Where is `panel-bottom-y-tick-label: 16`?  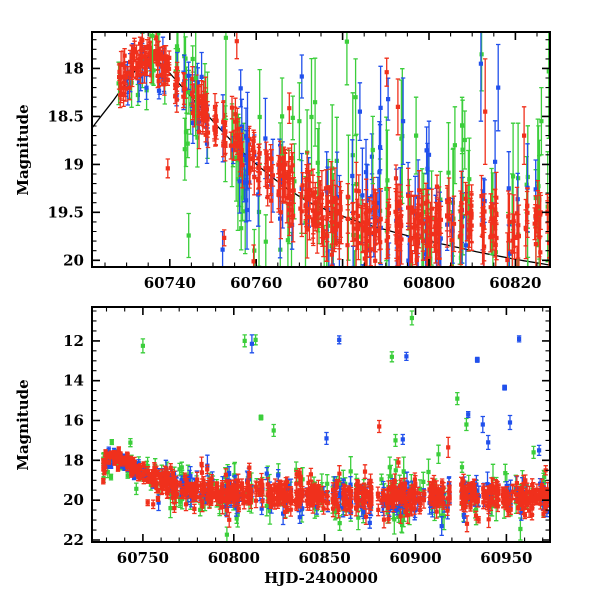 panel-bottom-y-tick-label: 16 is located at coordinates (73, 421).